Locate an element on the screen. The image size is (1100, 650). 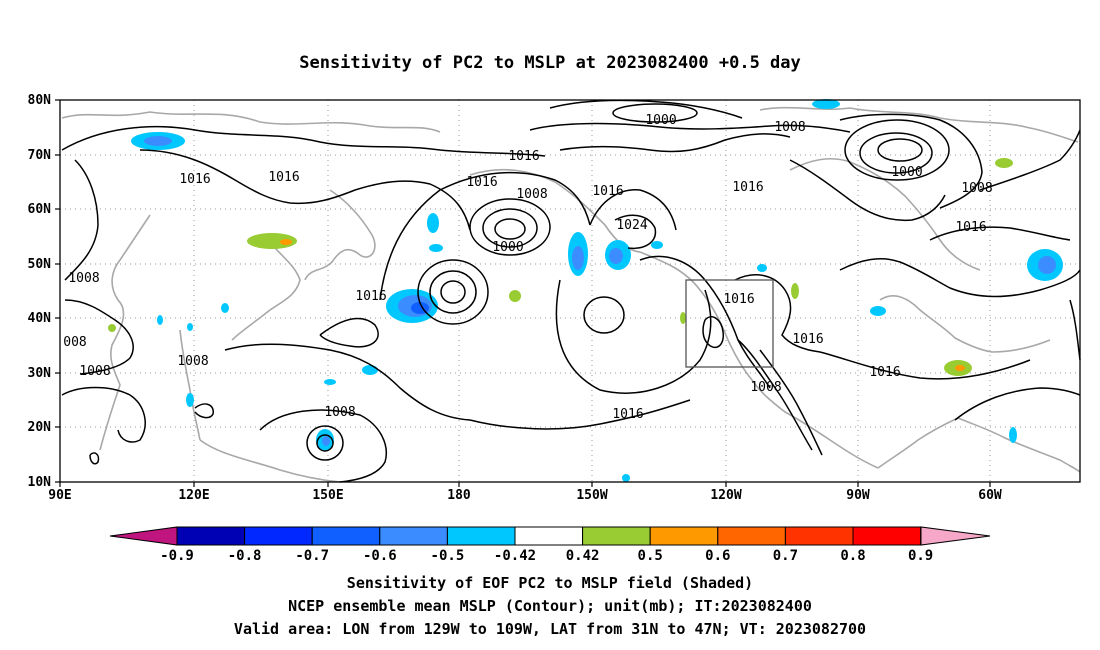
coastline-philippines is located at coordinates (190, 385).